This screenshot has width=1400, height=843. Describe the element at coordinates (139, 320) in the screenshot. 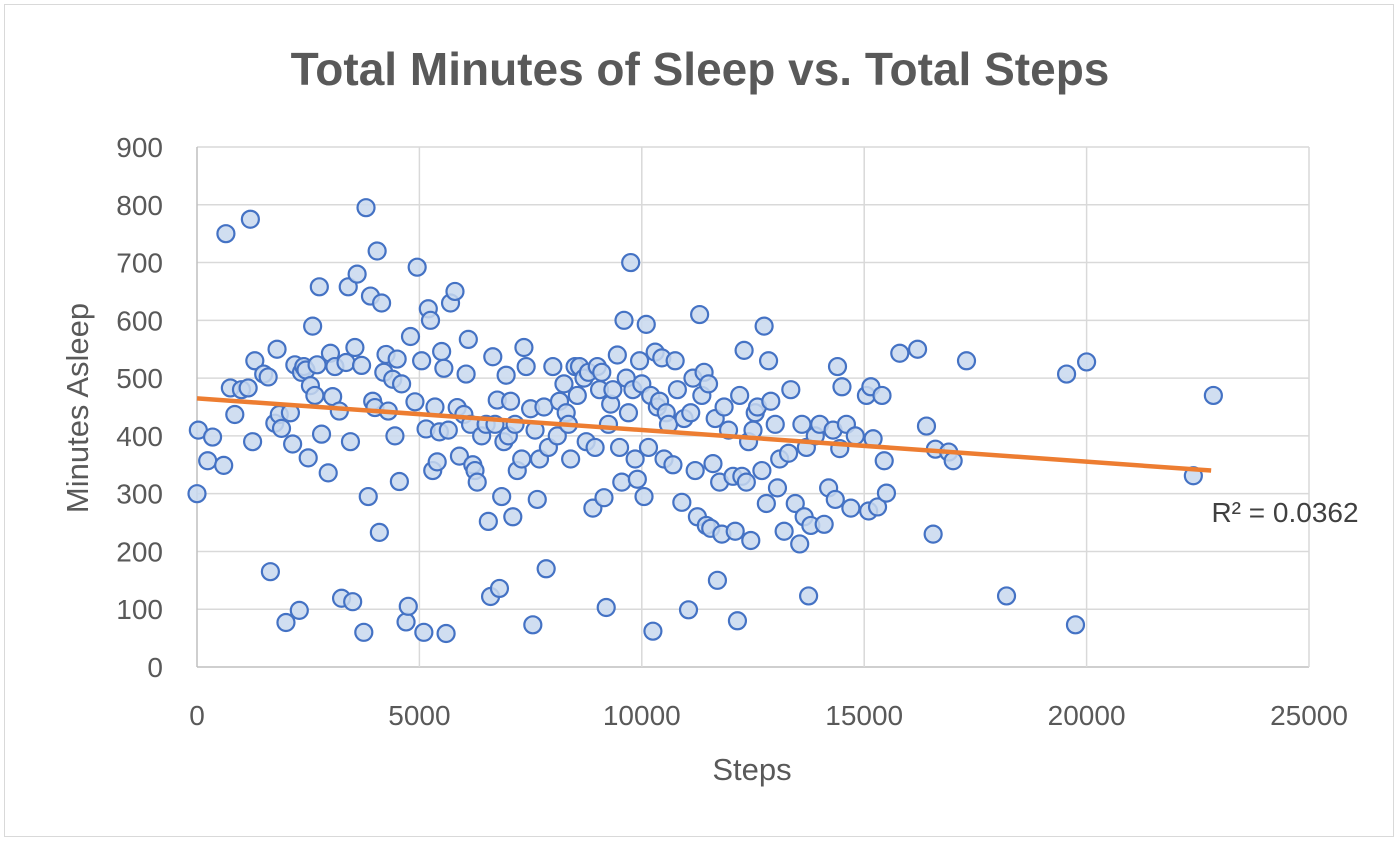

I see `y-tick-label: 600` at that location.